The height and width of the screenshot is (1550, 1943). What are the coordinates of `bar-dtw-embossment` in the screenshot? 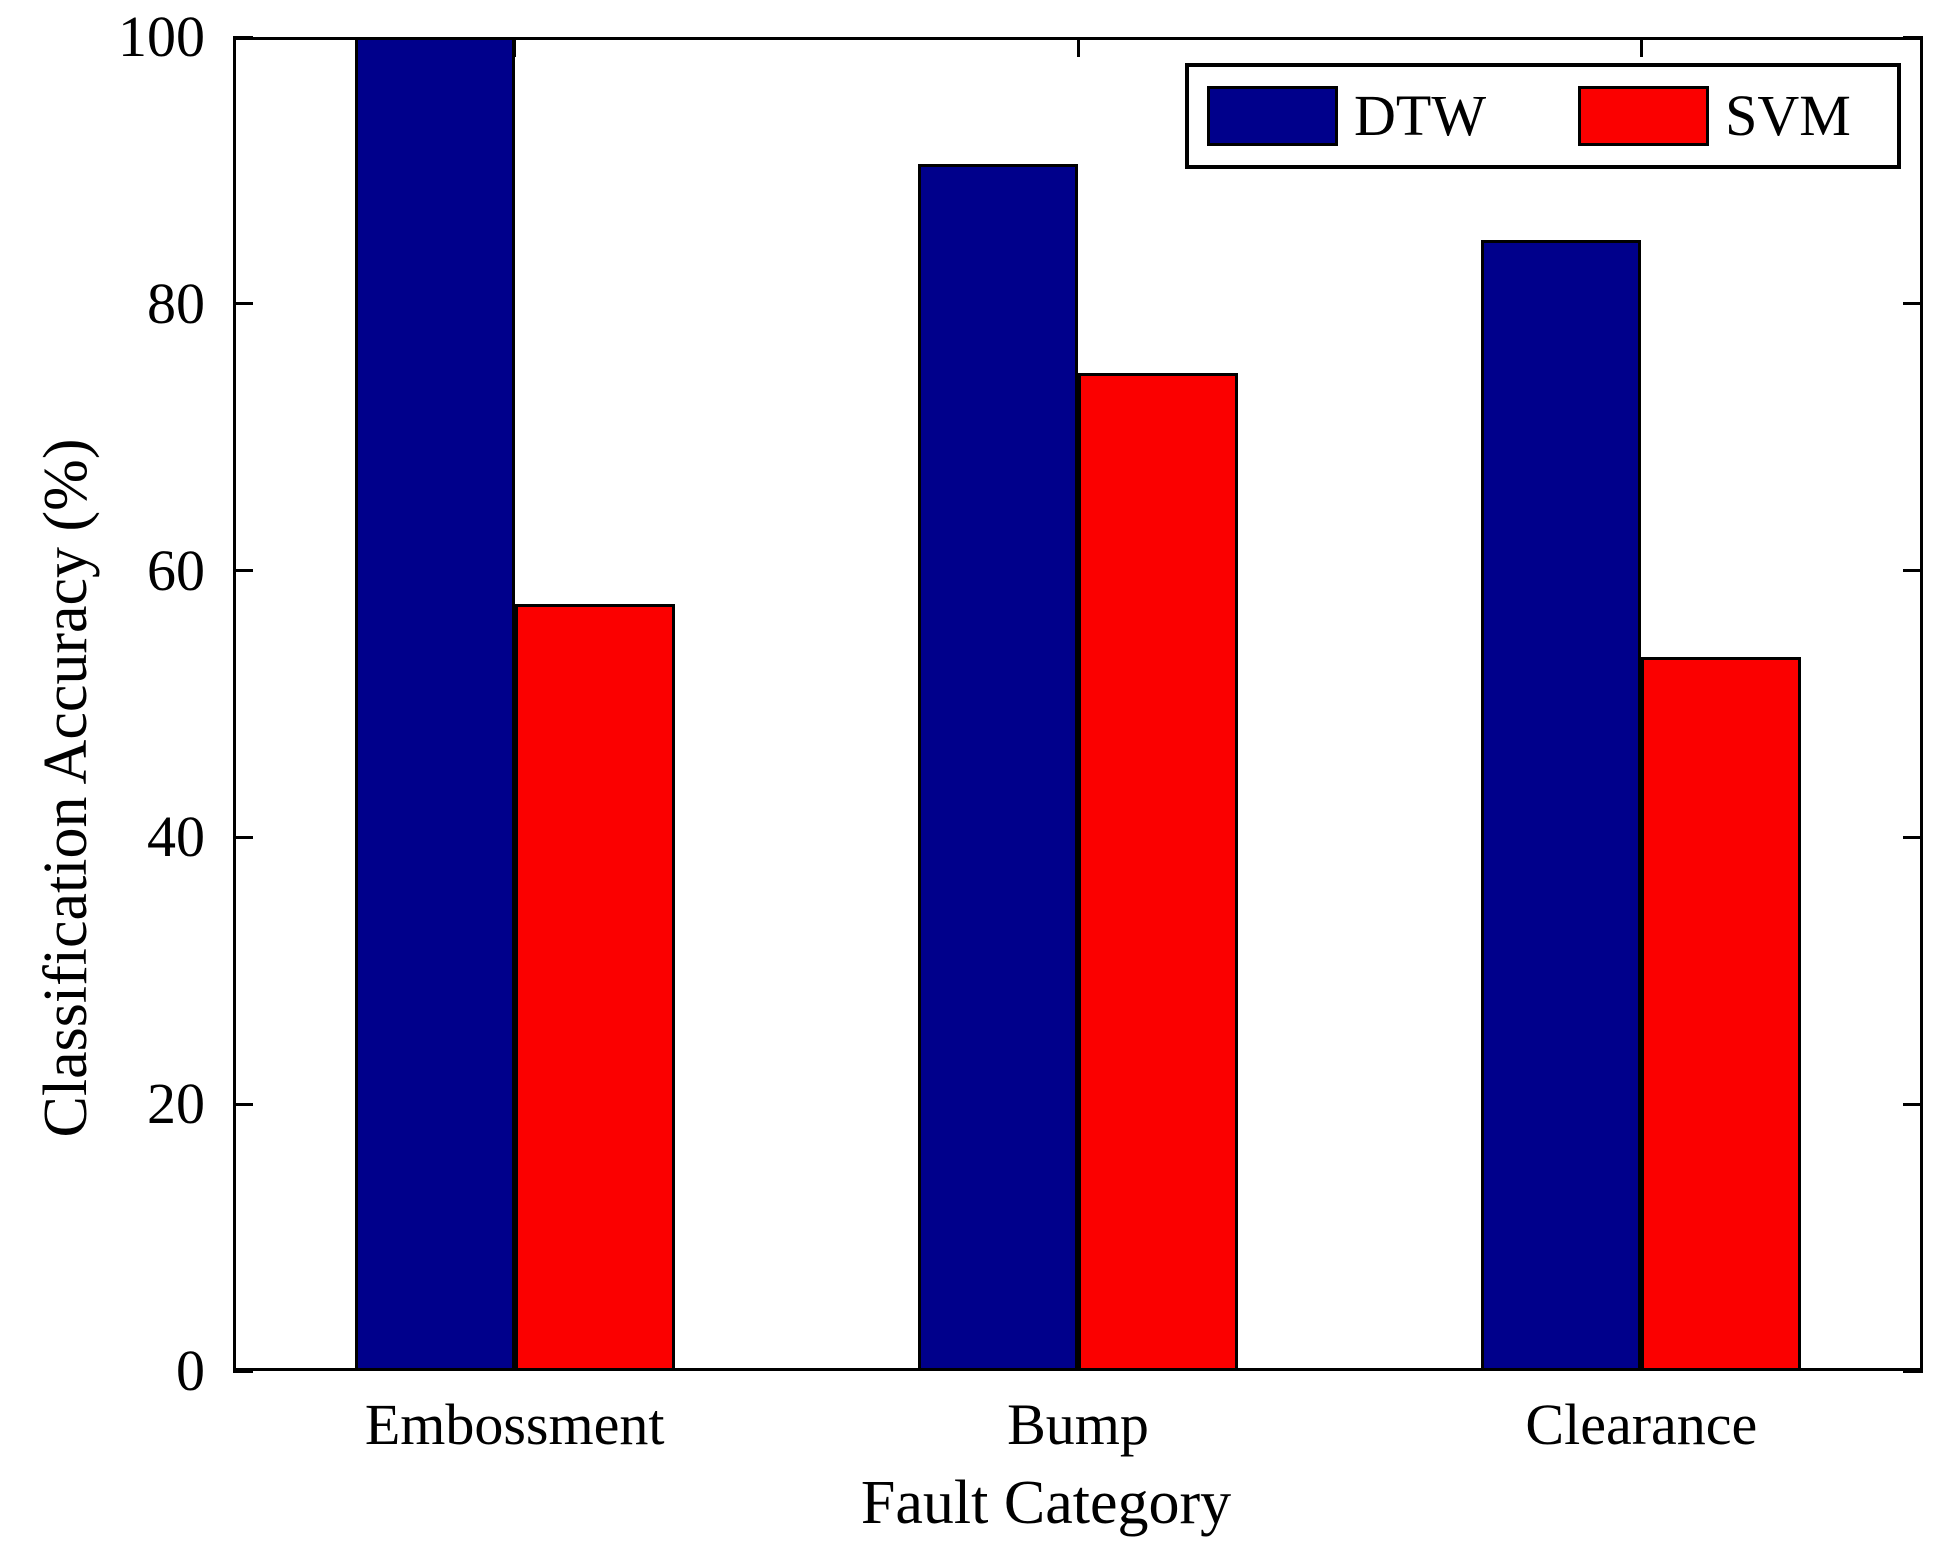 It's located at (434, 704).